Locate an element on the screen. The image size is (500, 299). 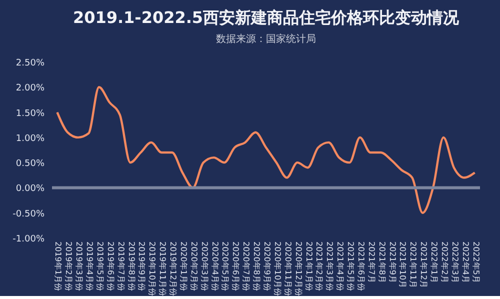
x-tick-label: 2020年9月份 is located at coordinates (267, 266).